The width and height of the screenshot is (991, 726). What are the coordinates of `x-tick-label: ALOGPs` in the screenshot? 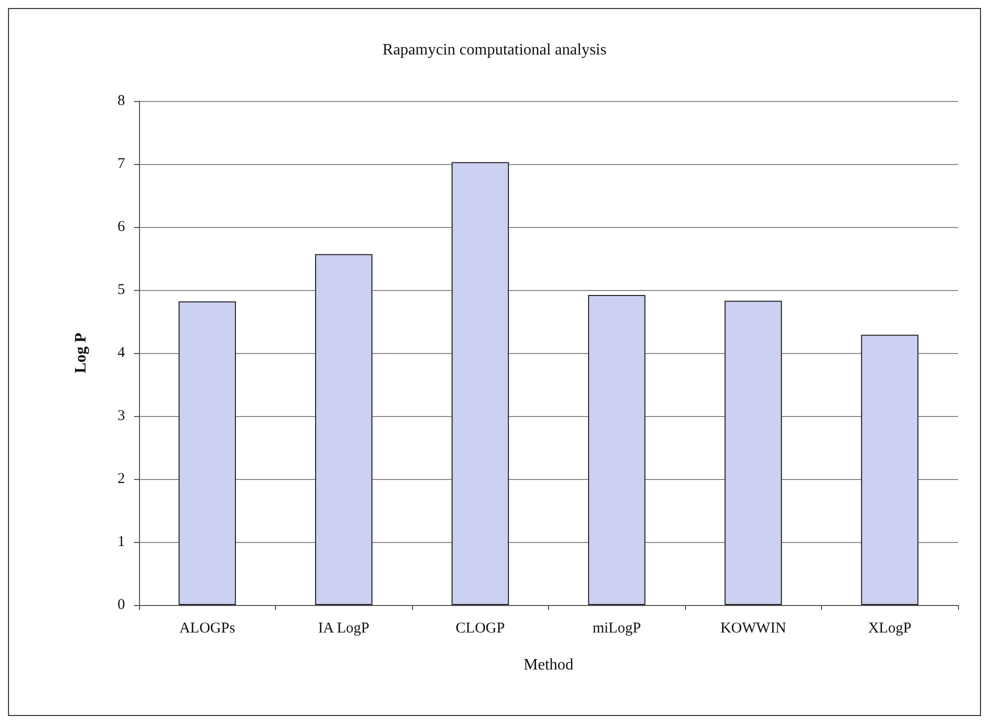 It's located at (207, 628).